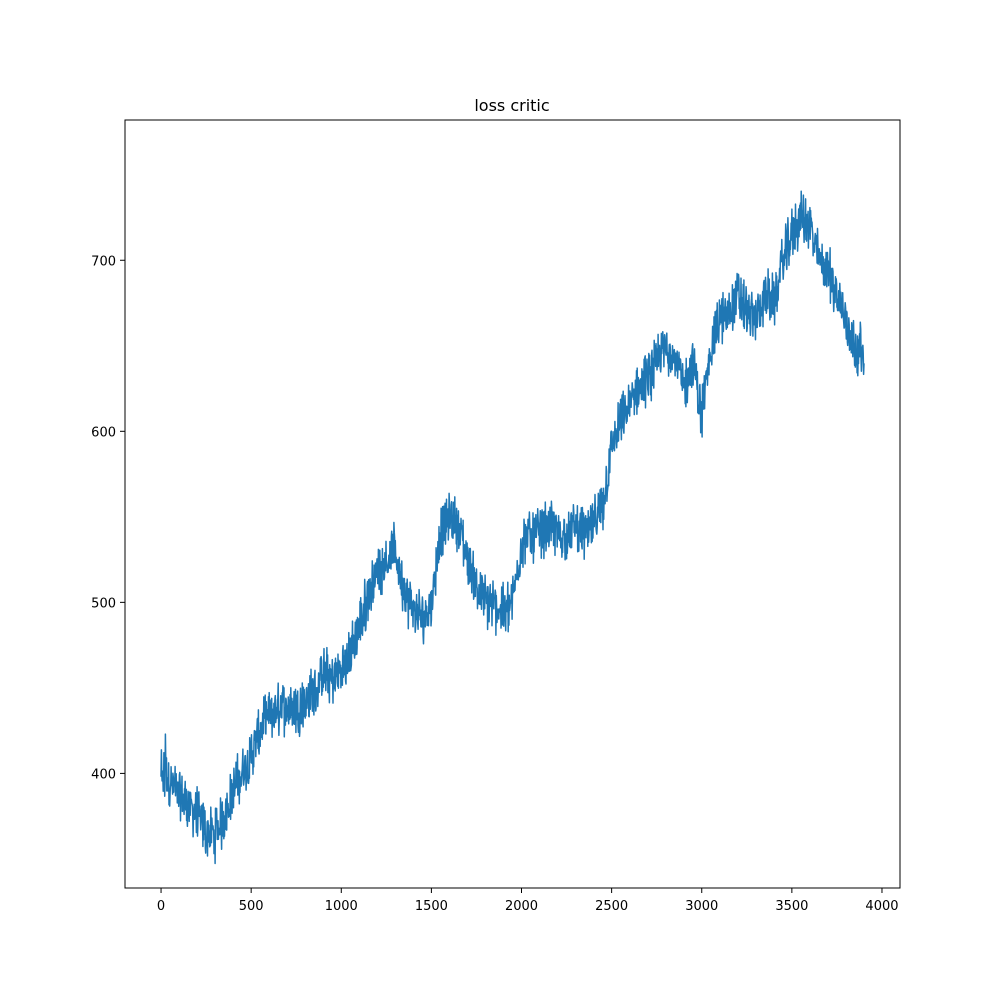 The height and width of the screenshot is (1000, 1000). Describe the element at coordinates (103, 261) in the screenshot. I see `y-tick-label: 700` at that location.